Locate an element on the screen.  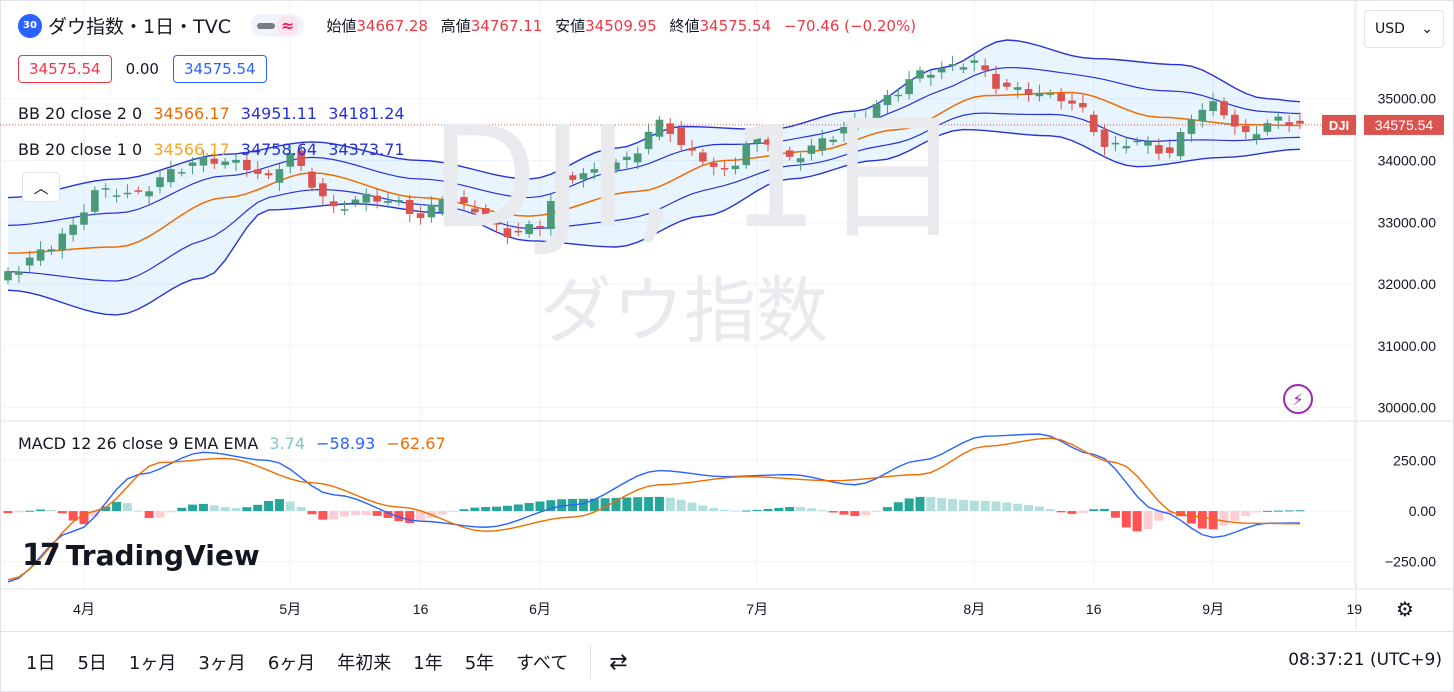
last-price-text: 34575.54 is located at coordinates (1404, 125).